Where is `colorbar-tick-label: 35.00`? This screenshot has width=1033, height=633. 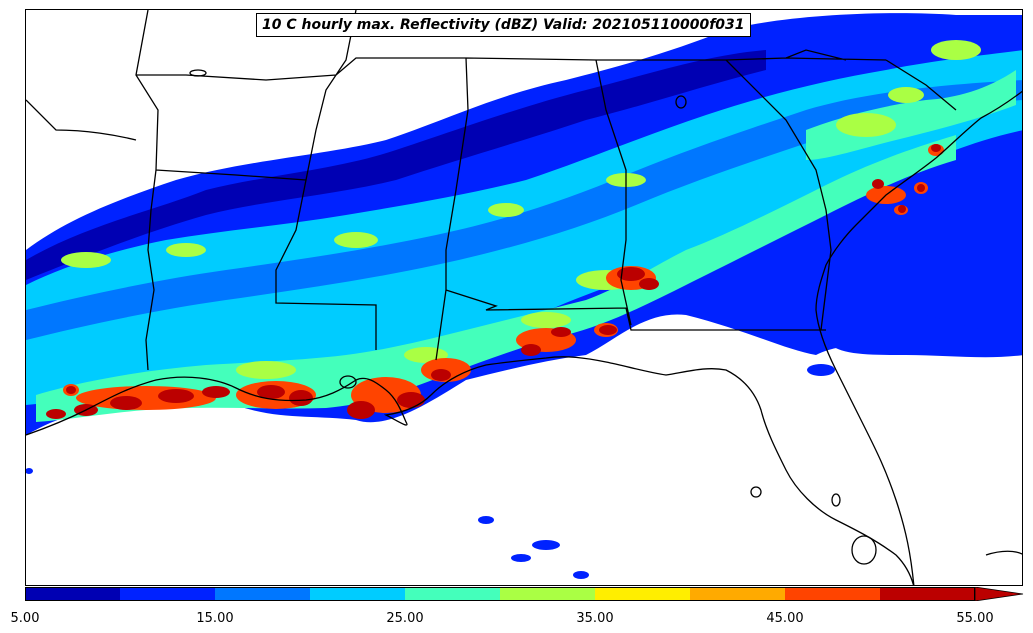 colorbar-tick-label: 35.00 is located at coordinates (595, 618).